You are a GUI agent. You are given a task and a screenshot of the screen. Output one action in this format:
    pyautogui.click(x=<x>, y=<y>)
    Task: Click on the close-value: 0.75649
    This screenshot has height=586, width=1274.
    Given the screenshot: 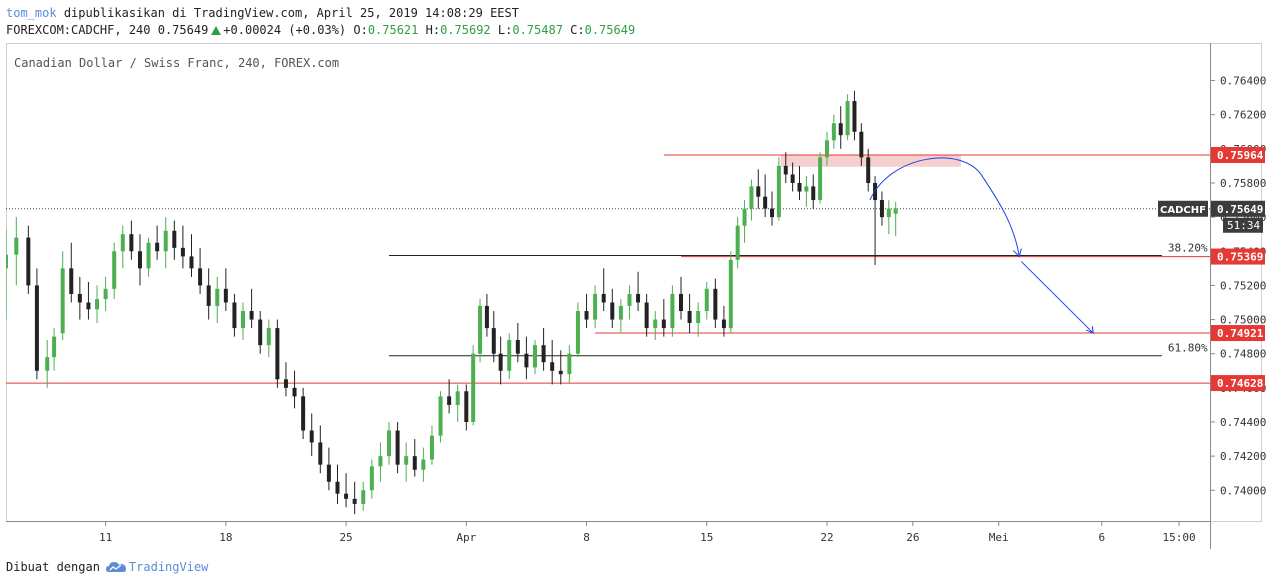 What is the action you would take?
    pyautogui.click(x=610, y=30)
    